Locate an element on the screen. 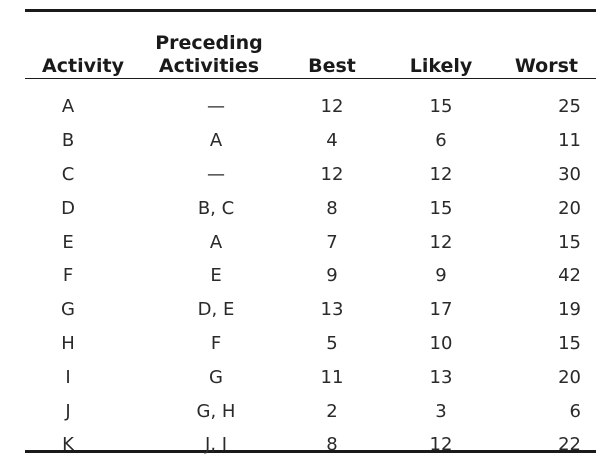 This screenshot has width=597, height=462. cell-likely: 10 is located at coordinates (441, 343).